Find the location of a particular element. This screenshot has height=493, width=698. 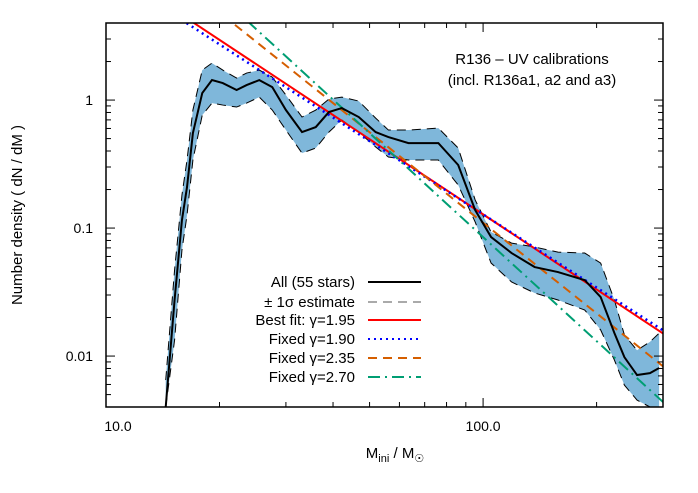

legend-item: ± 1σ estimate is located at coordinates (342, 302).